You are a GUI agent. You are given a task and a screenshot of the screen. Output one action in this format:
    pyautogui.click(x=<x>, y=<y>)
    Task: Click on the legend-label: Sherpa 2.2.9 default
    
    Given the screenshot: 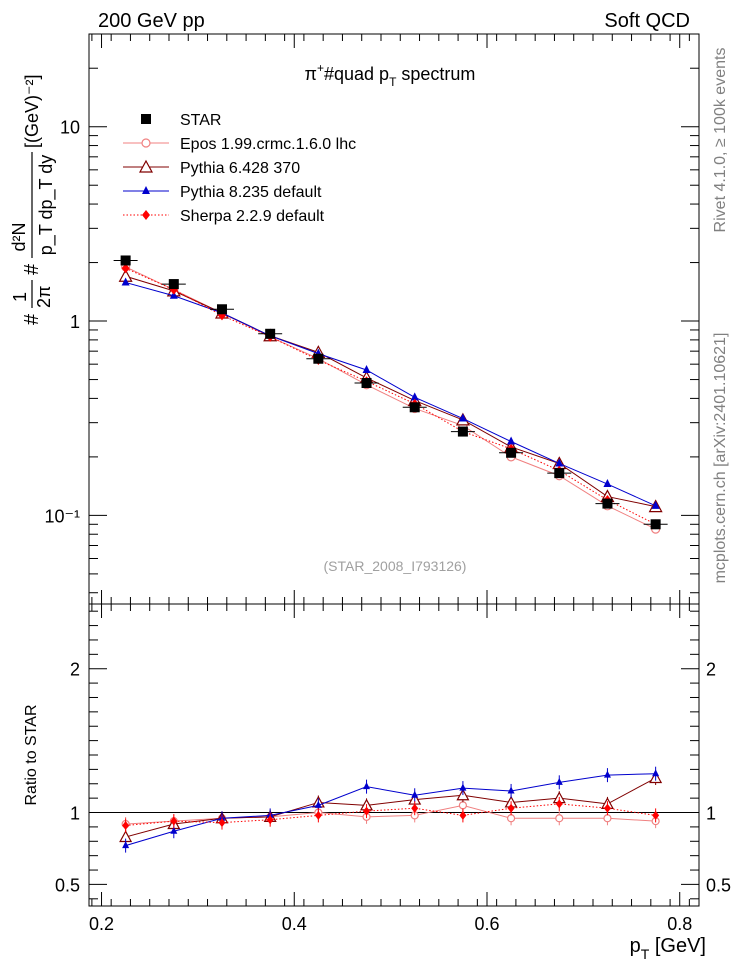 What is the action you would take?
    pyautogui.click(x=252, y=216)
    